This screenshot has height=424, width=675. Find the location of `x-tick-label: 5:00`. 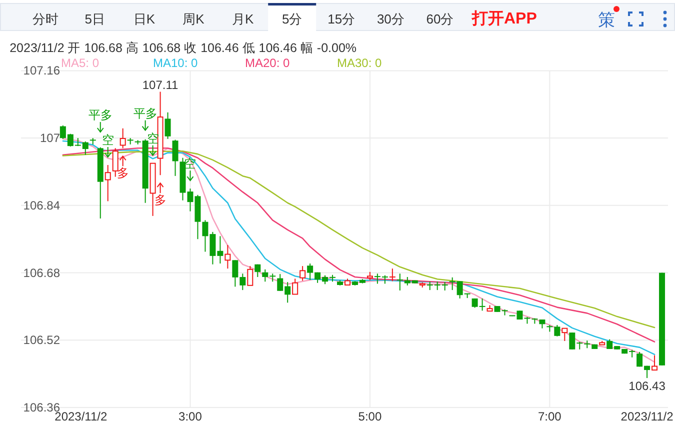

x-tick-label: 5:00 is located at coordinates (370, 417).